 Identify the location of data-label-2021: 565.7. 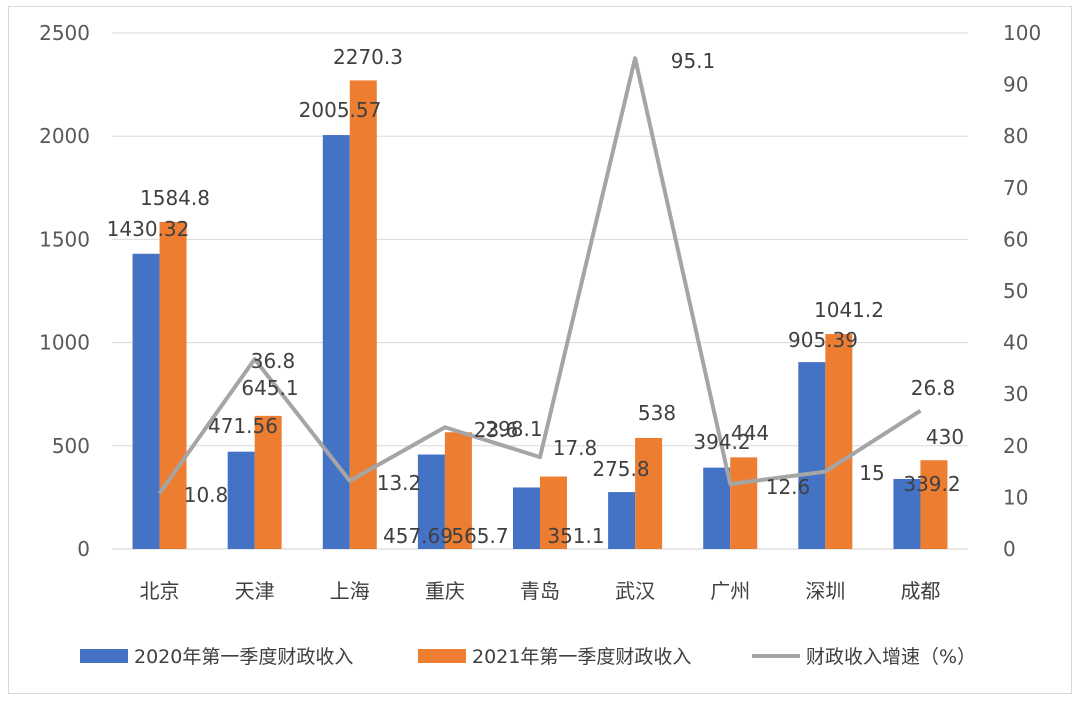
(479, 536).